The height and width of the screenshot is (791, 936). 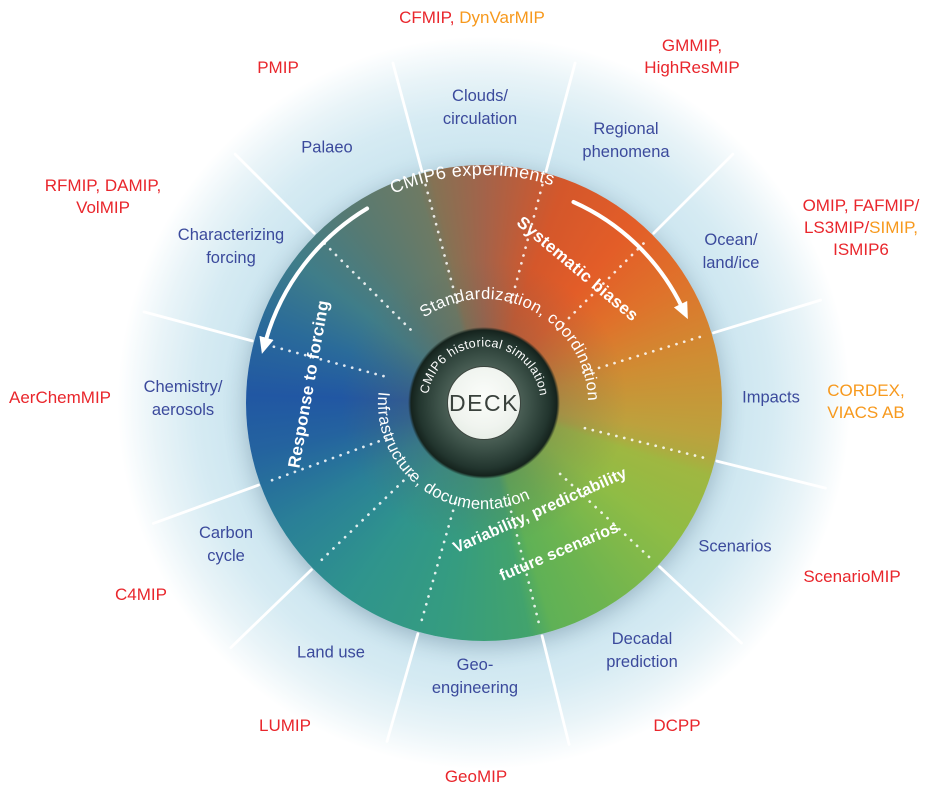 I want to click on mip-ismip6: ISMIP6, so click(x=861, y=250).